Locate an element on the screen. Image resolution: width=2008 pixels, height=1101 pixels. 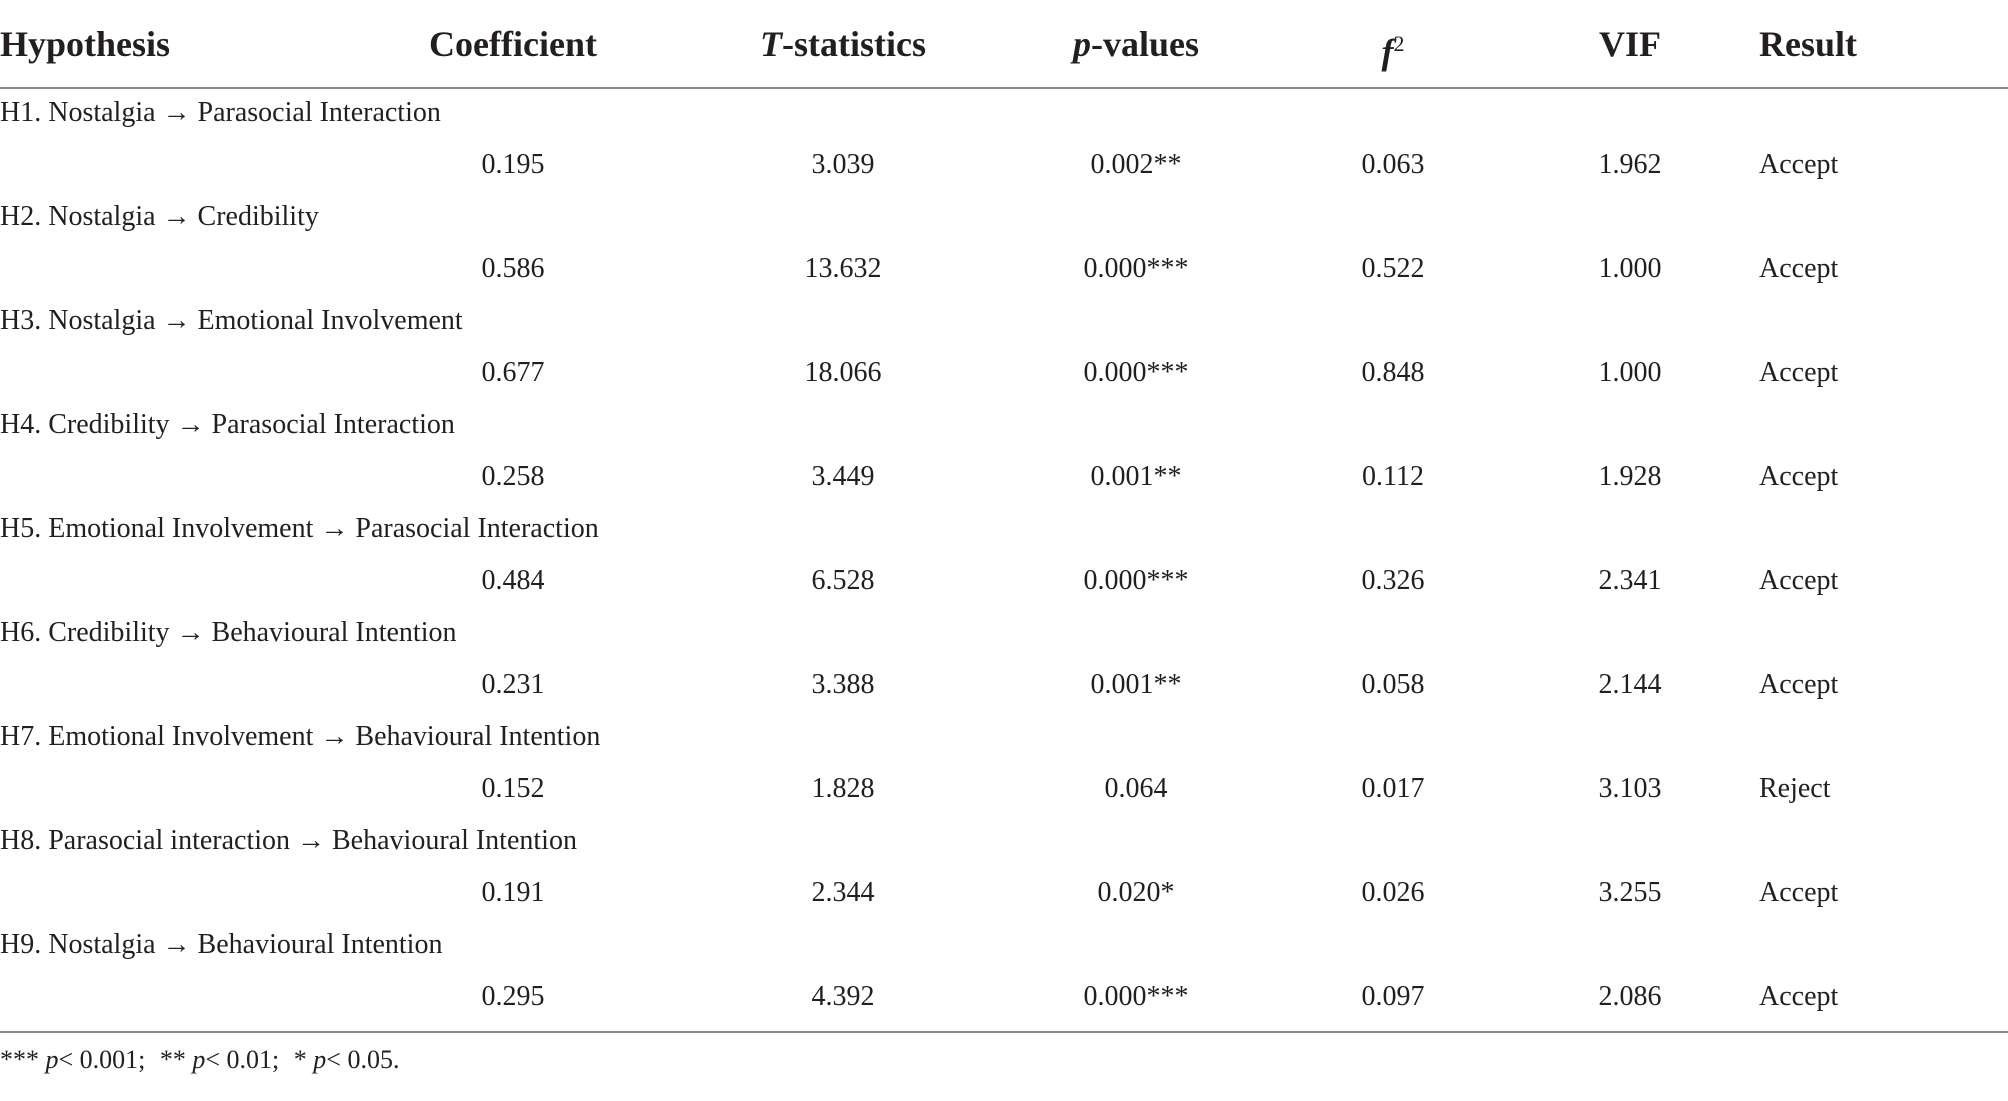
hypothesis-label: H9. Nostalgia → Behavioural Intention is located at coordinates (221, 944).